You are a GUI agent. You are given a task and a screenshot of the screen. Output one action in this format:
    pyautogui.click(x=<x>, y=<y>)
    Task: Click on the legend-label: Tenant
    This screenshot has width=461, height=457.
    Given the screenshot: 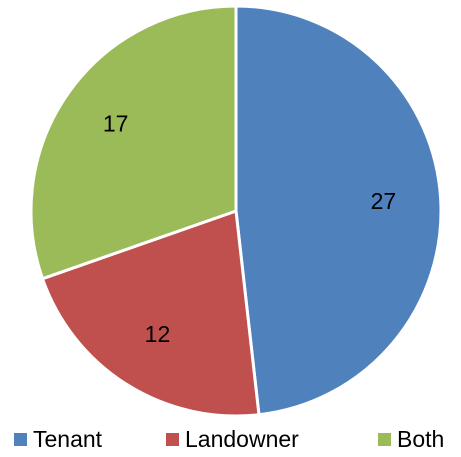 What is the action you would take?
    pyautogui.click(x=68, y=439)
    